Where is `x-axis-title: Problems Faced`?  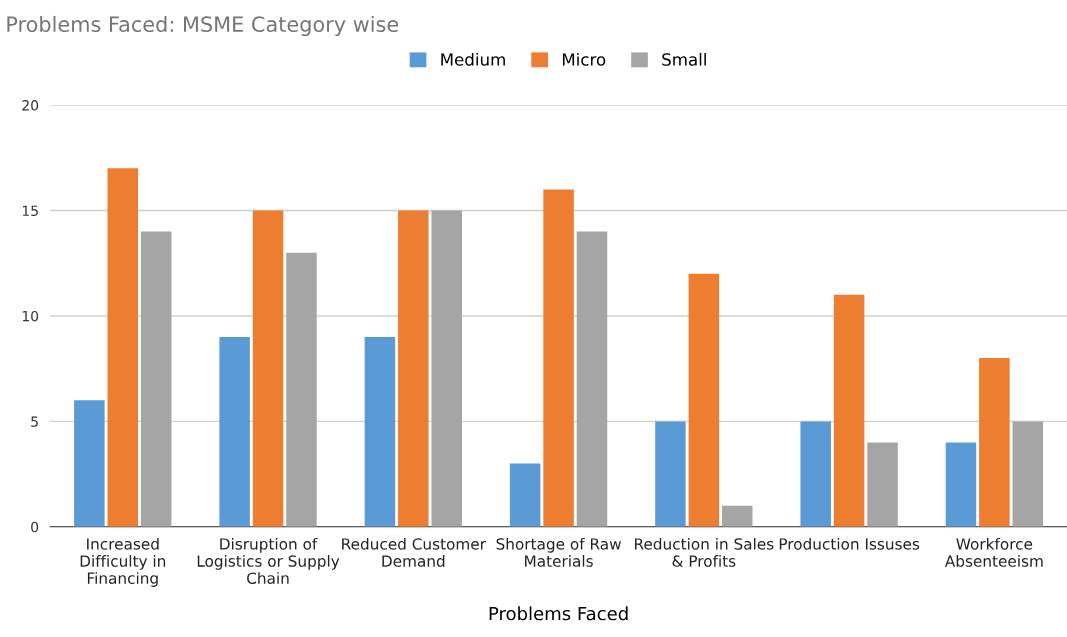
x-axis-title: Problems Faced is located at coordinates (558, 613).